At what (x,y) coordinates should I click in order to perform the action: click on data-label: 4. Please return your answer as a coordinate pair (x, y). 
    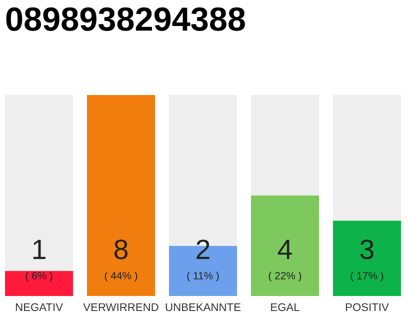
    Looking at the image, I should click on (285, 249).